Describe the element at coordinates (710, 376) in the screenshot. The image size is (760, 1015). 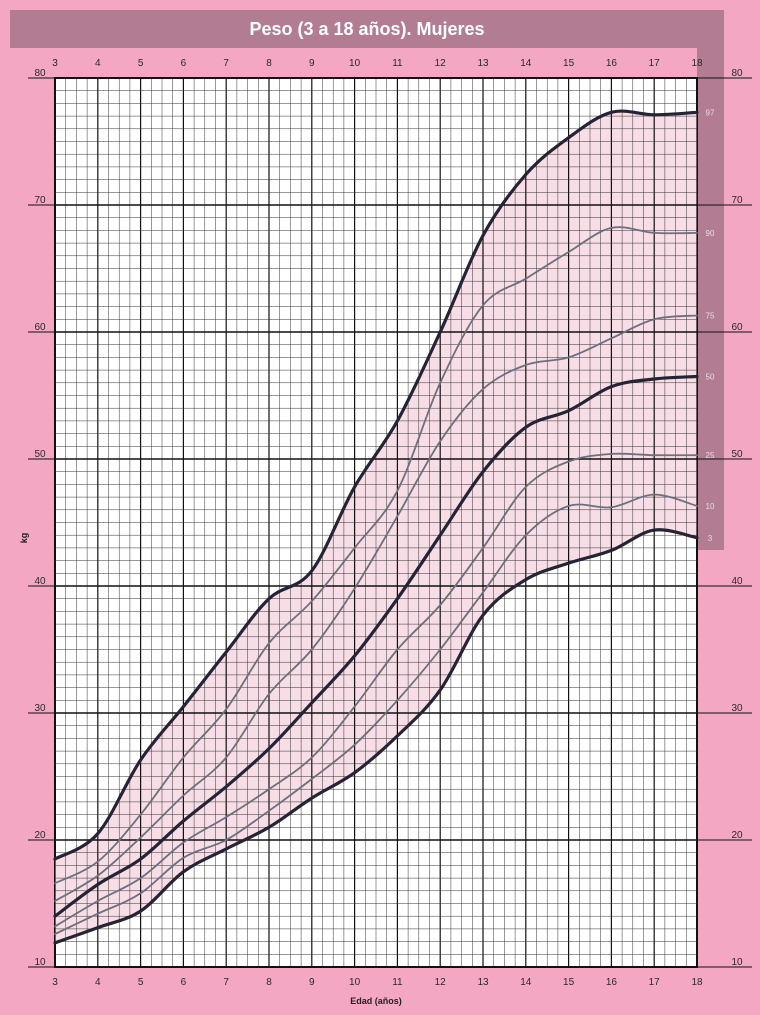
I see `percentile-label: 50` at that location.